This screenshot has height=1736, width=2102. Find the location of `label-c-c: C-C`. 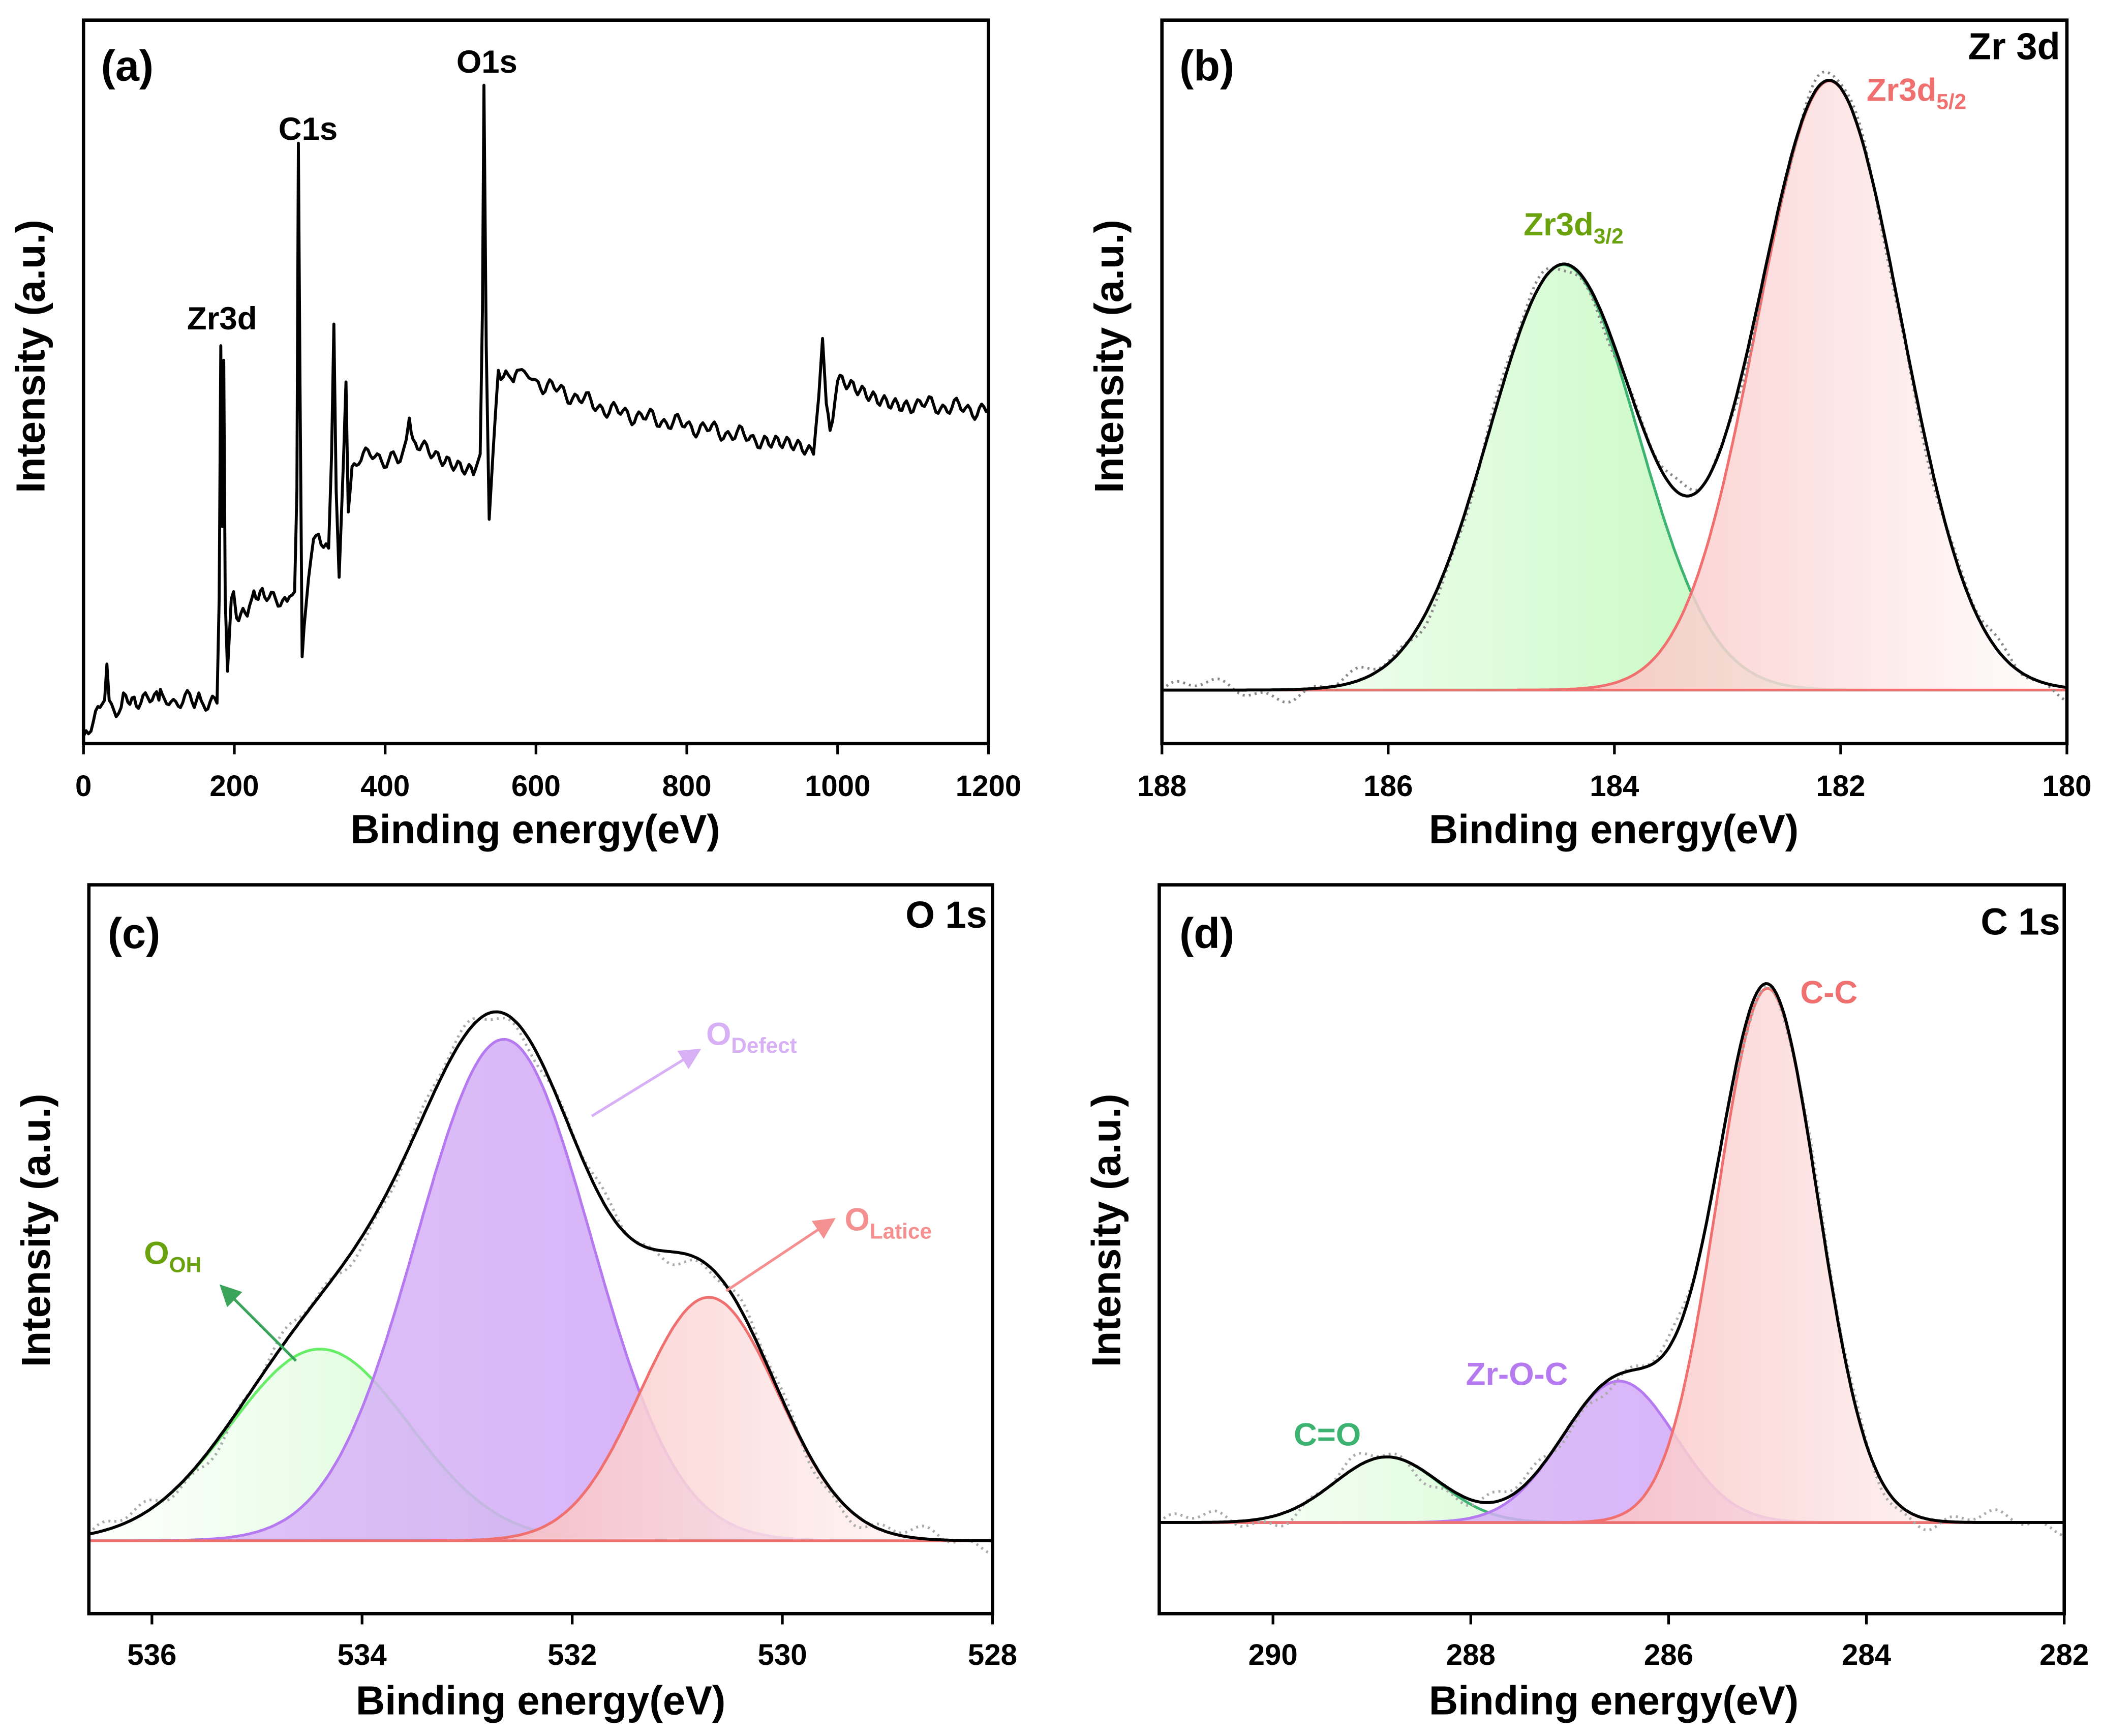

label-c-c: C-C is located at coordinates (1829, 992).